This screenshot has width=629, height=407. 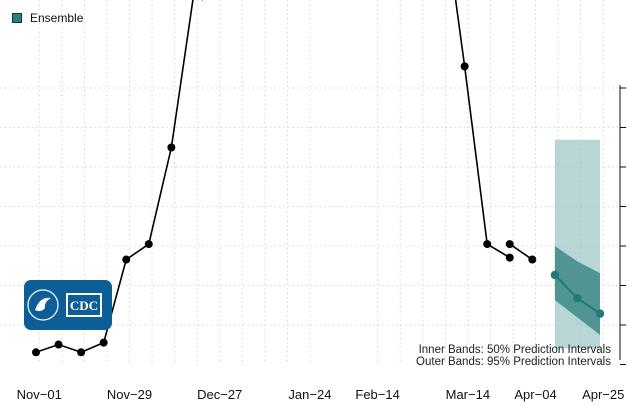 I want to click on x-tick-label: Feb−14, so click(x=377, y=394).